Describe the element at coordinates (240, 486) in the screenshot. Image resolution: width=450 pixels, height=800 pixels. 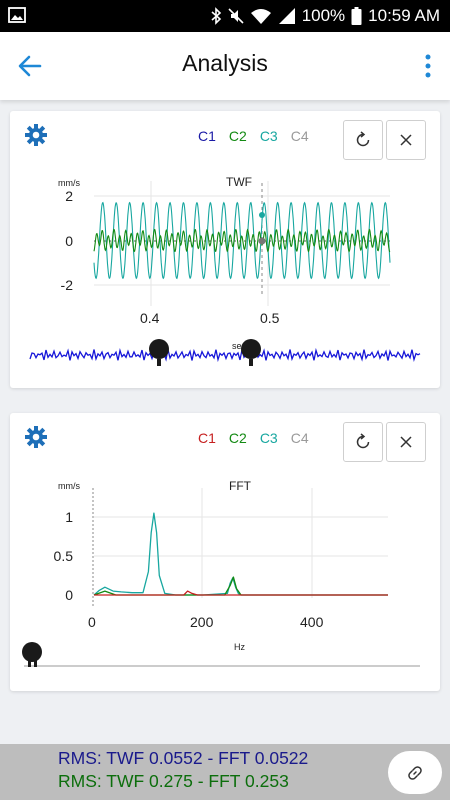
I see `fft-chart-title: FFT` at that location.